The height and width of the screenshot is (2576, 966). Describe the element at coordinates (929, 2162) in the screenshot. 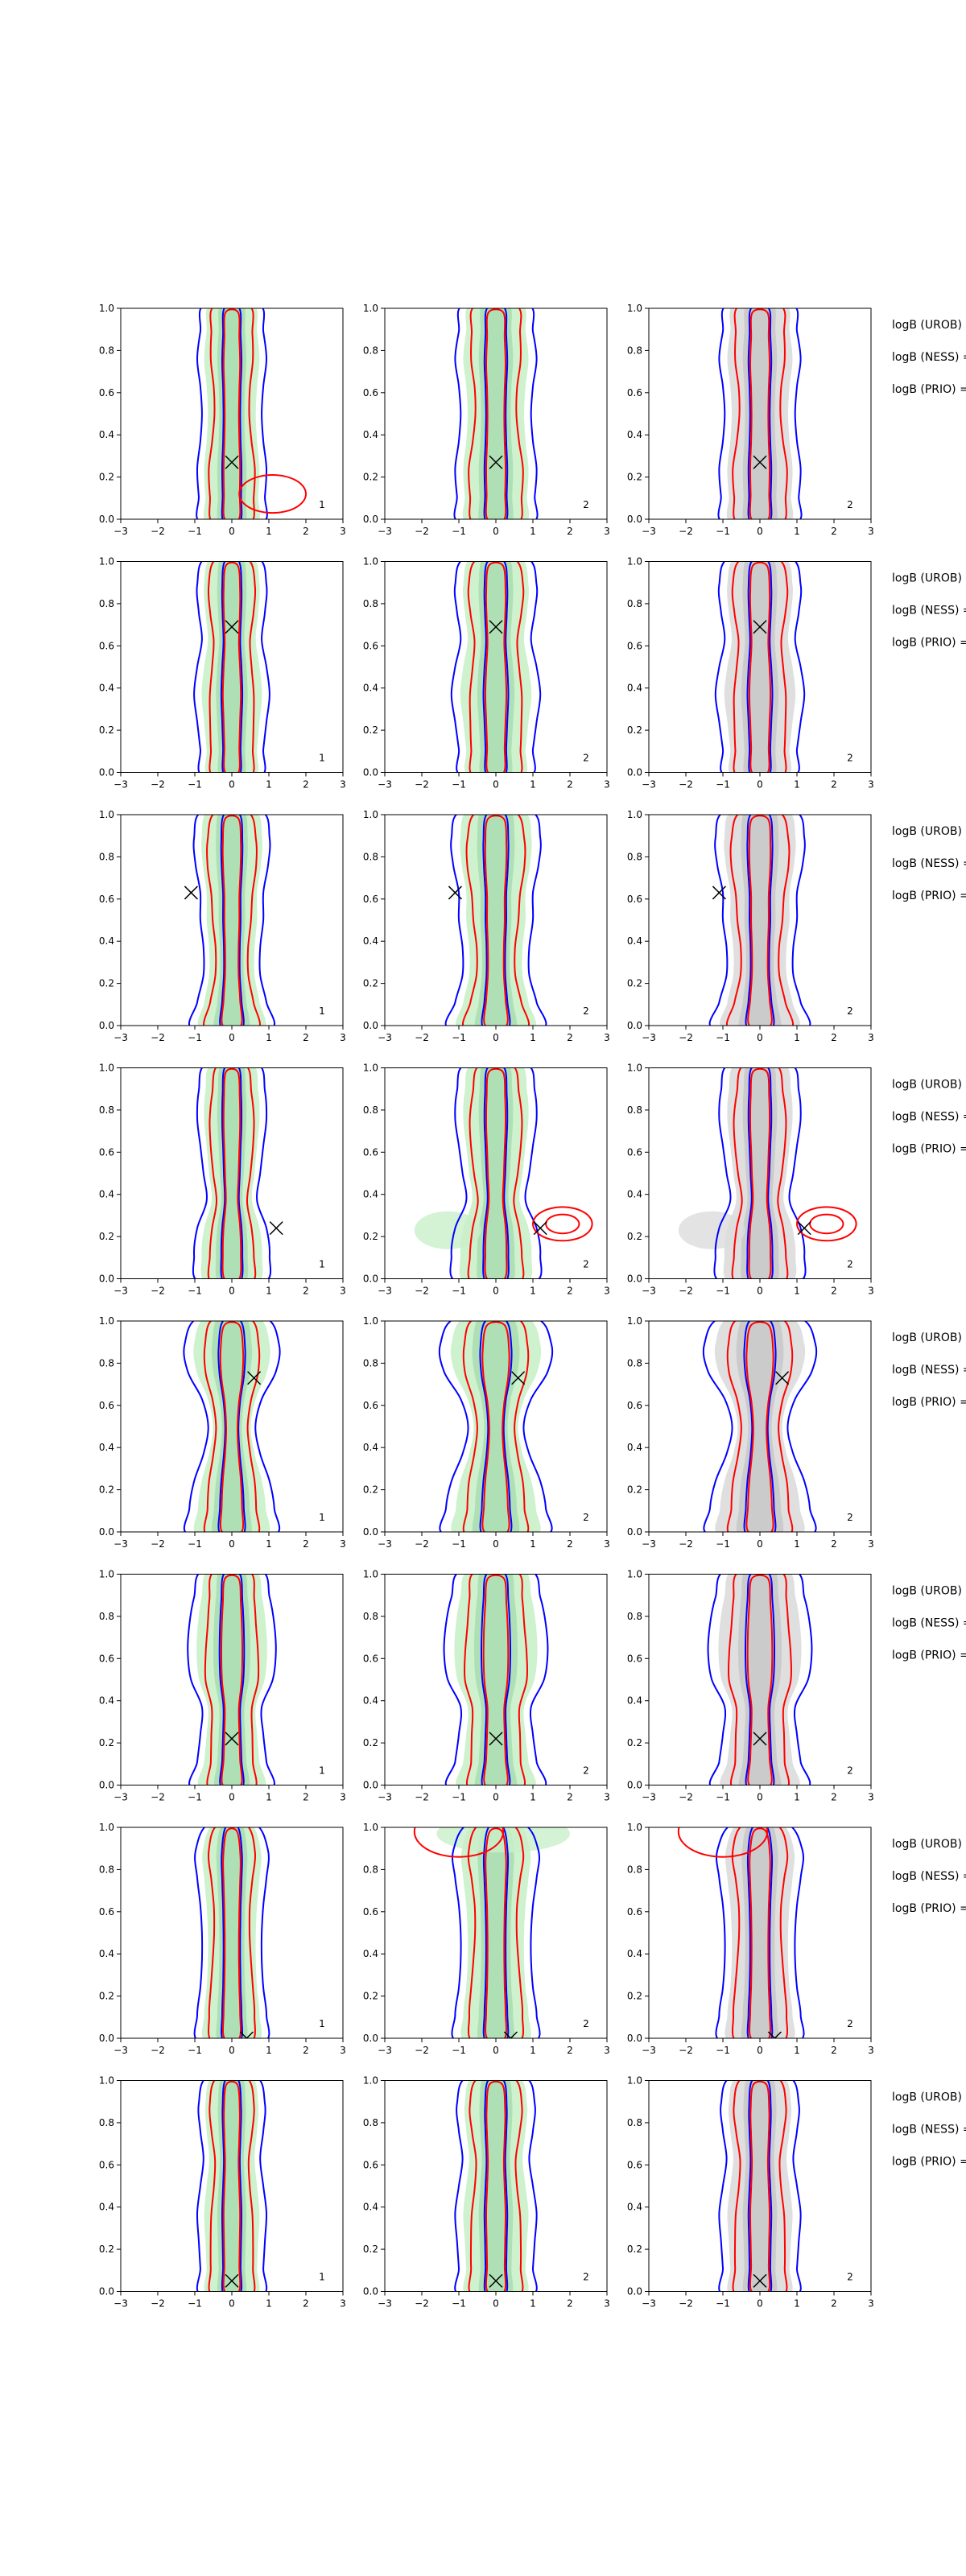

I see `logb-label: logB (PRIO) =` at that location.